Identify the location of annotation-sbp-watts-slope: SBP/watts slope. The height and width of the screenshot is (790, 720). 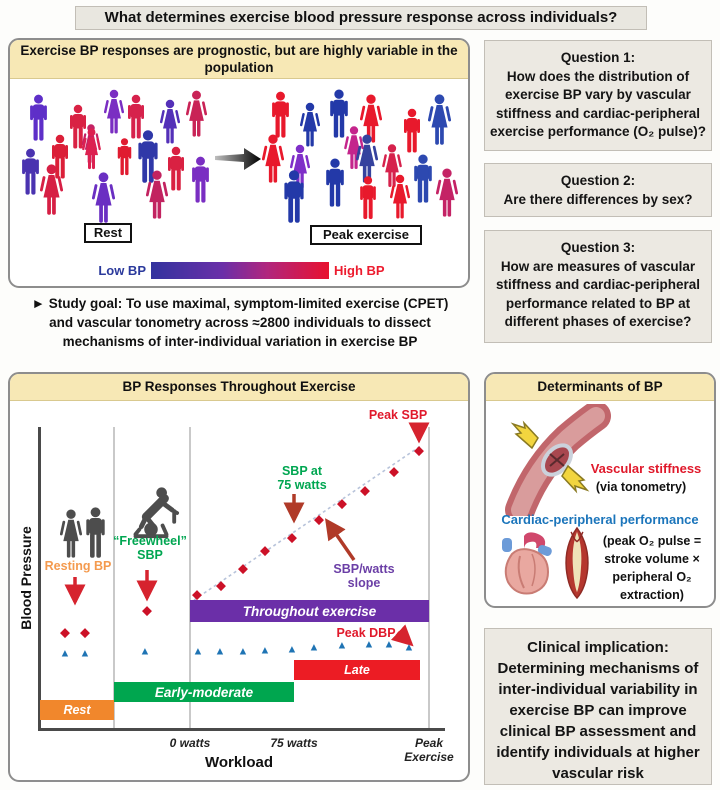
(364, 576).